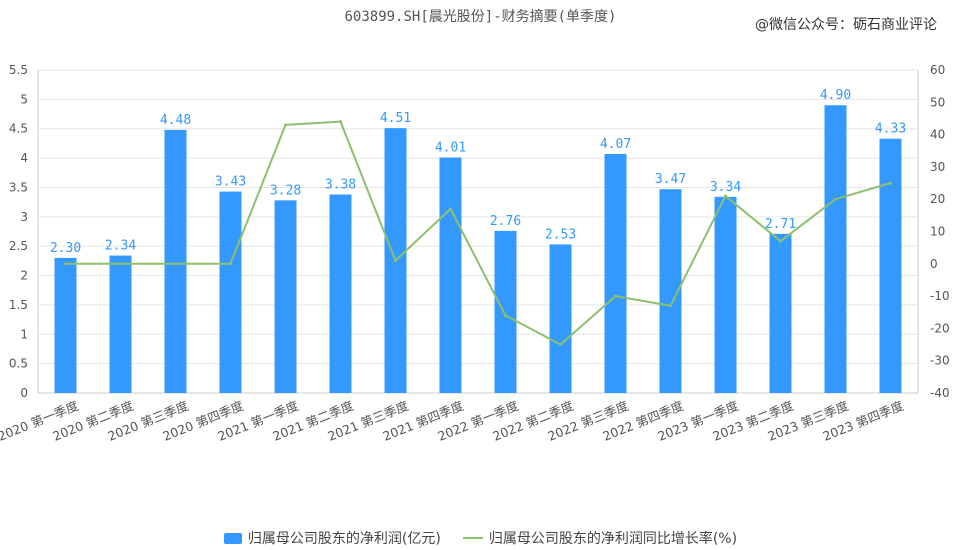 Image resolution: width=961 pixels, height=550 pixels. I want to click on y-left-tick-label: 2, so click(24, 276).